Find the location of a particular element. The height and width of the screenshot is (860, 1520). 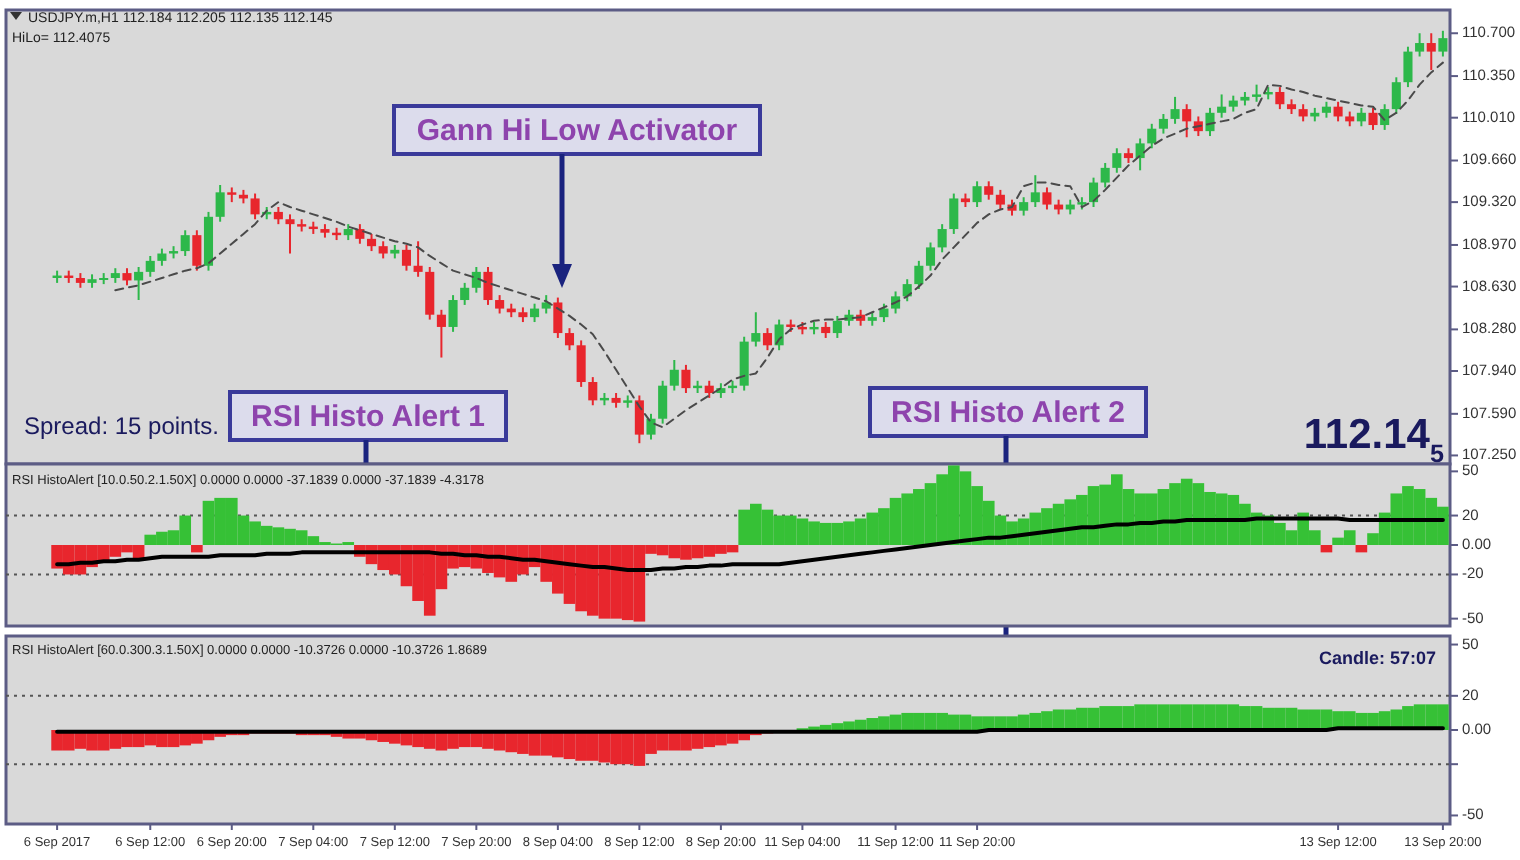

annotation: RSI Histo Alert 1 is located at coordinates (368, 417).